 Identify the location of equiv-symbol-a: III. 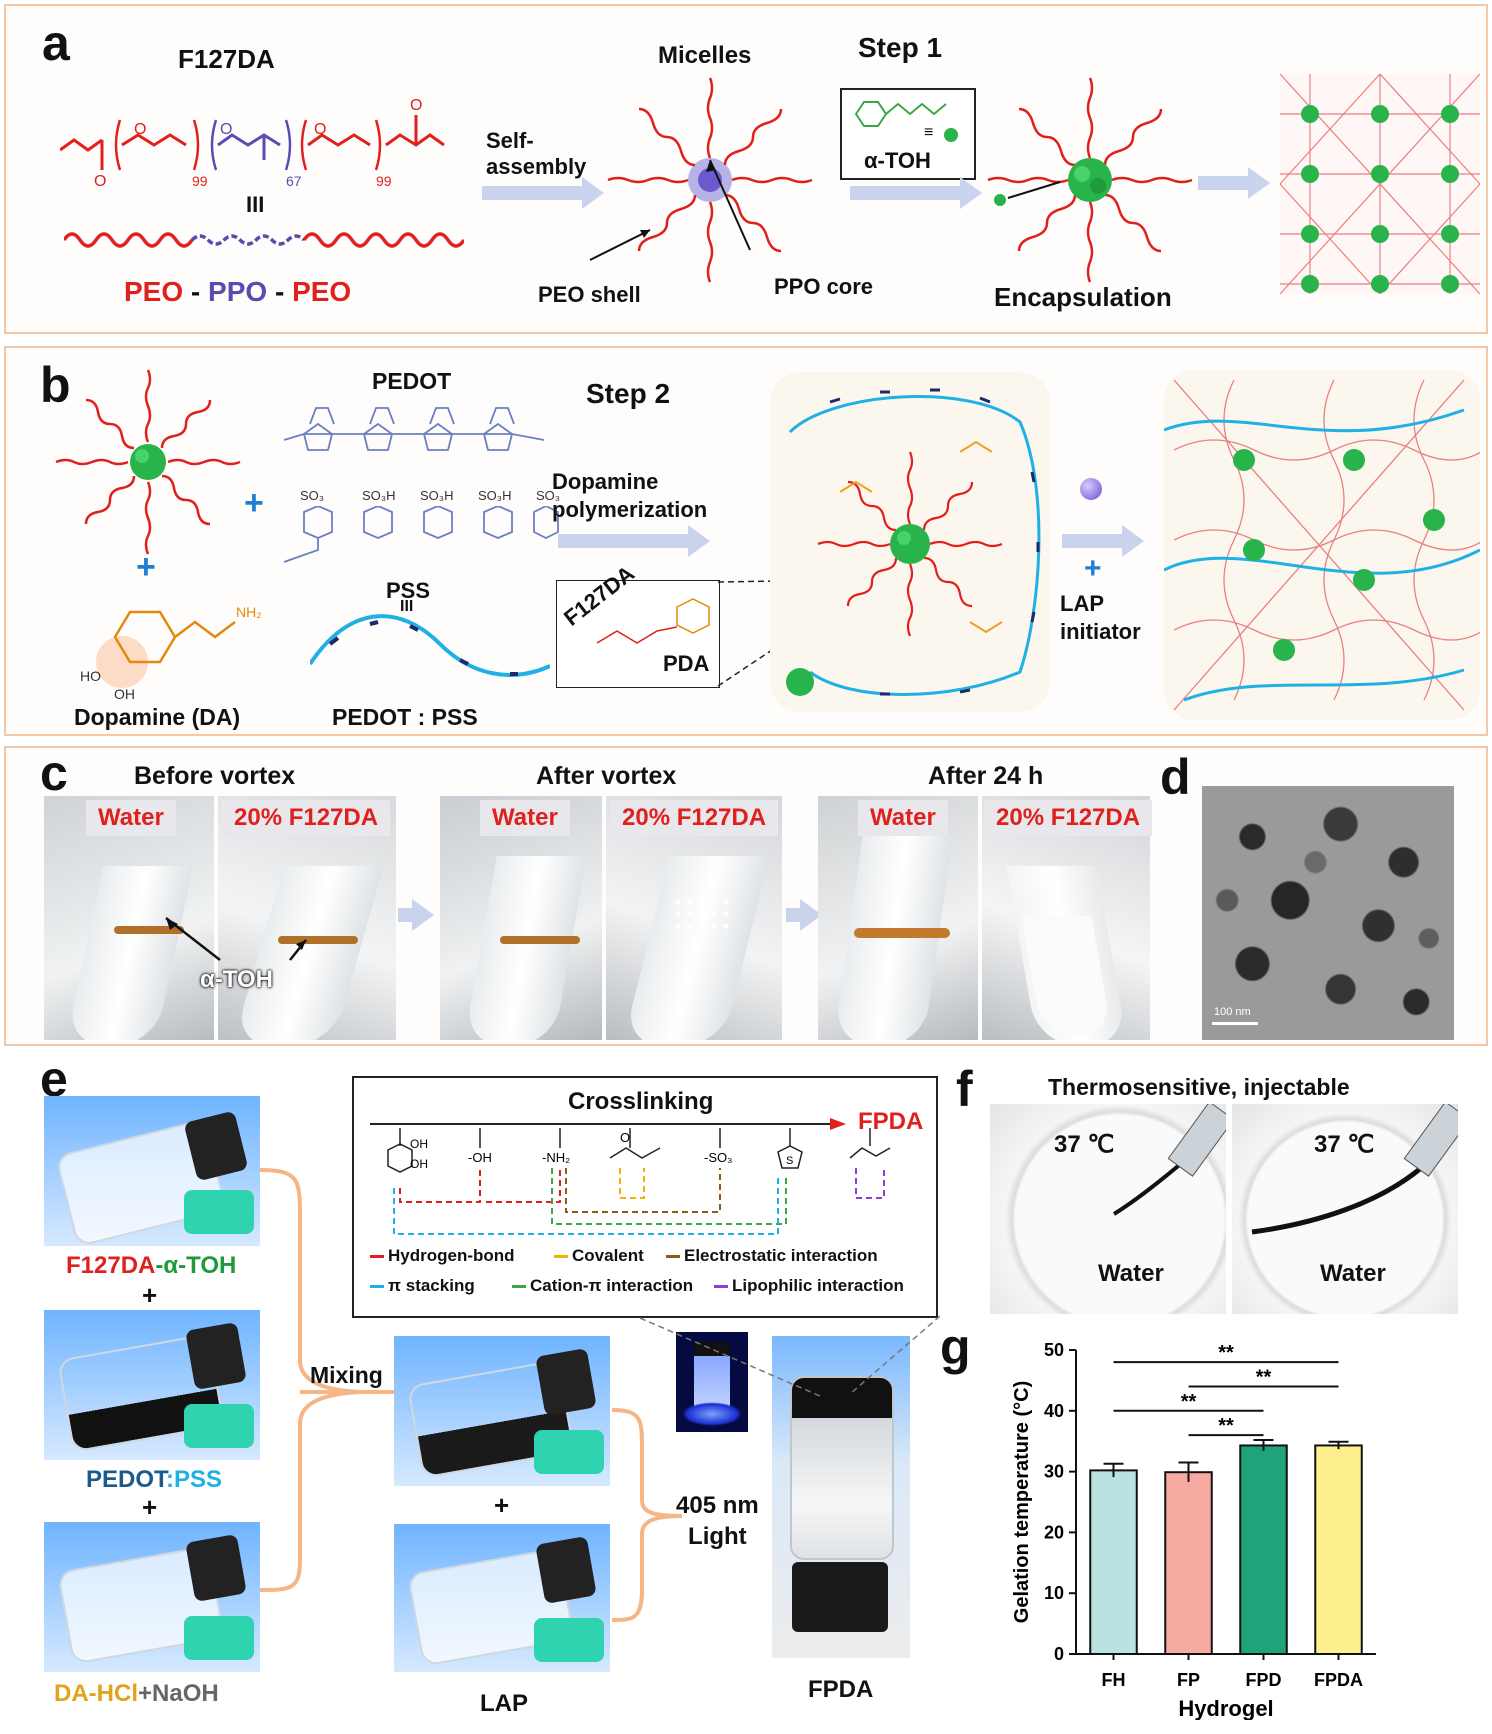
(255, 204).